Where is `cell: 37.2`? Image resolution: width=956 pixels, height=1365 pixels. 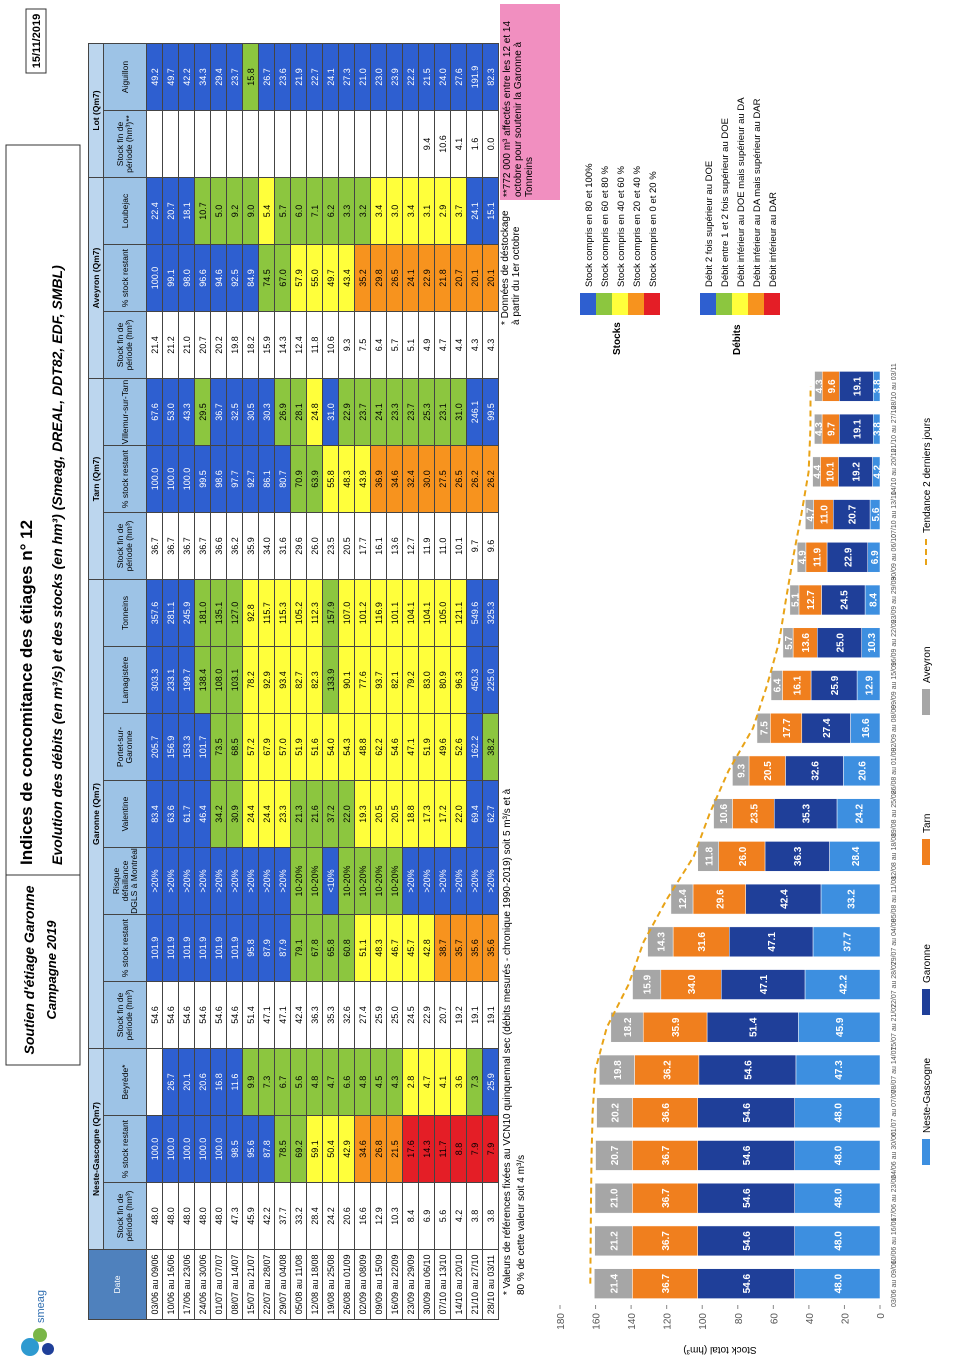 cell: 37.2 is located at coordinates (330, 814).